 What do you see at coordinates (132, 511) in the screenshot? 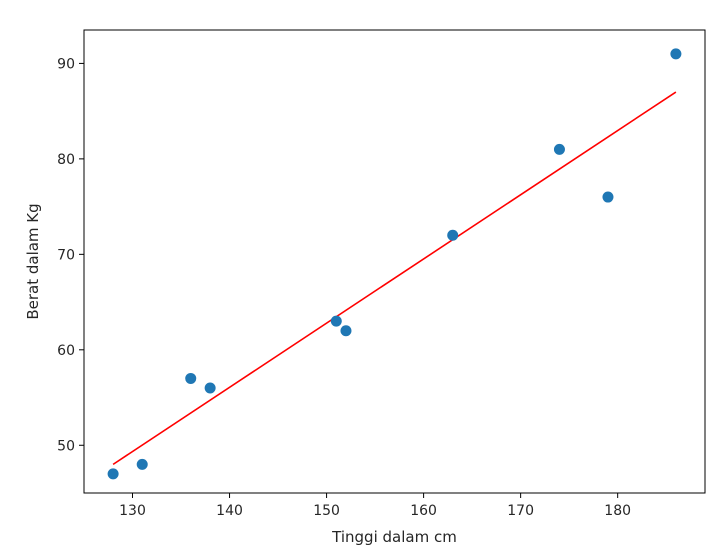
I see `x-tick-label: 130` at bounding box center [132, 511].